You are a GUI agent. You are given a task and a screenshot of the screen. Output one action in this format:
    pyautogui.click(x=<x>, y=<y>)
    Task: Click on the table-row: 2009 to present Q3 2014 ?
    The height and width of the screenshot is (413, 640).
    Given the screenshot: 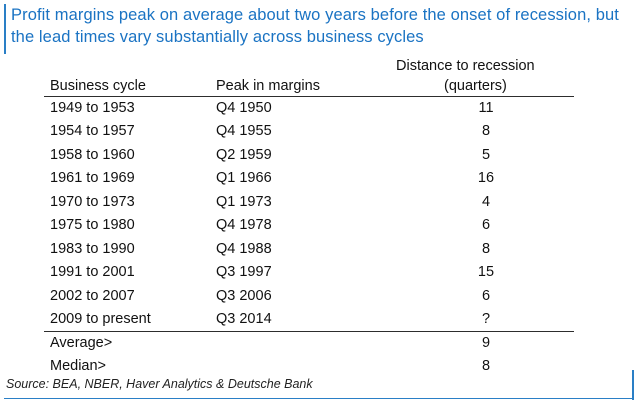 What is the action you would take?
    pyautogui.click(x=320, y=319)
    